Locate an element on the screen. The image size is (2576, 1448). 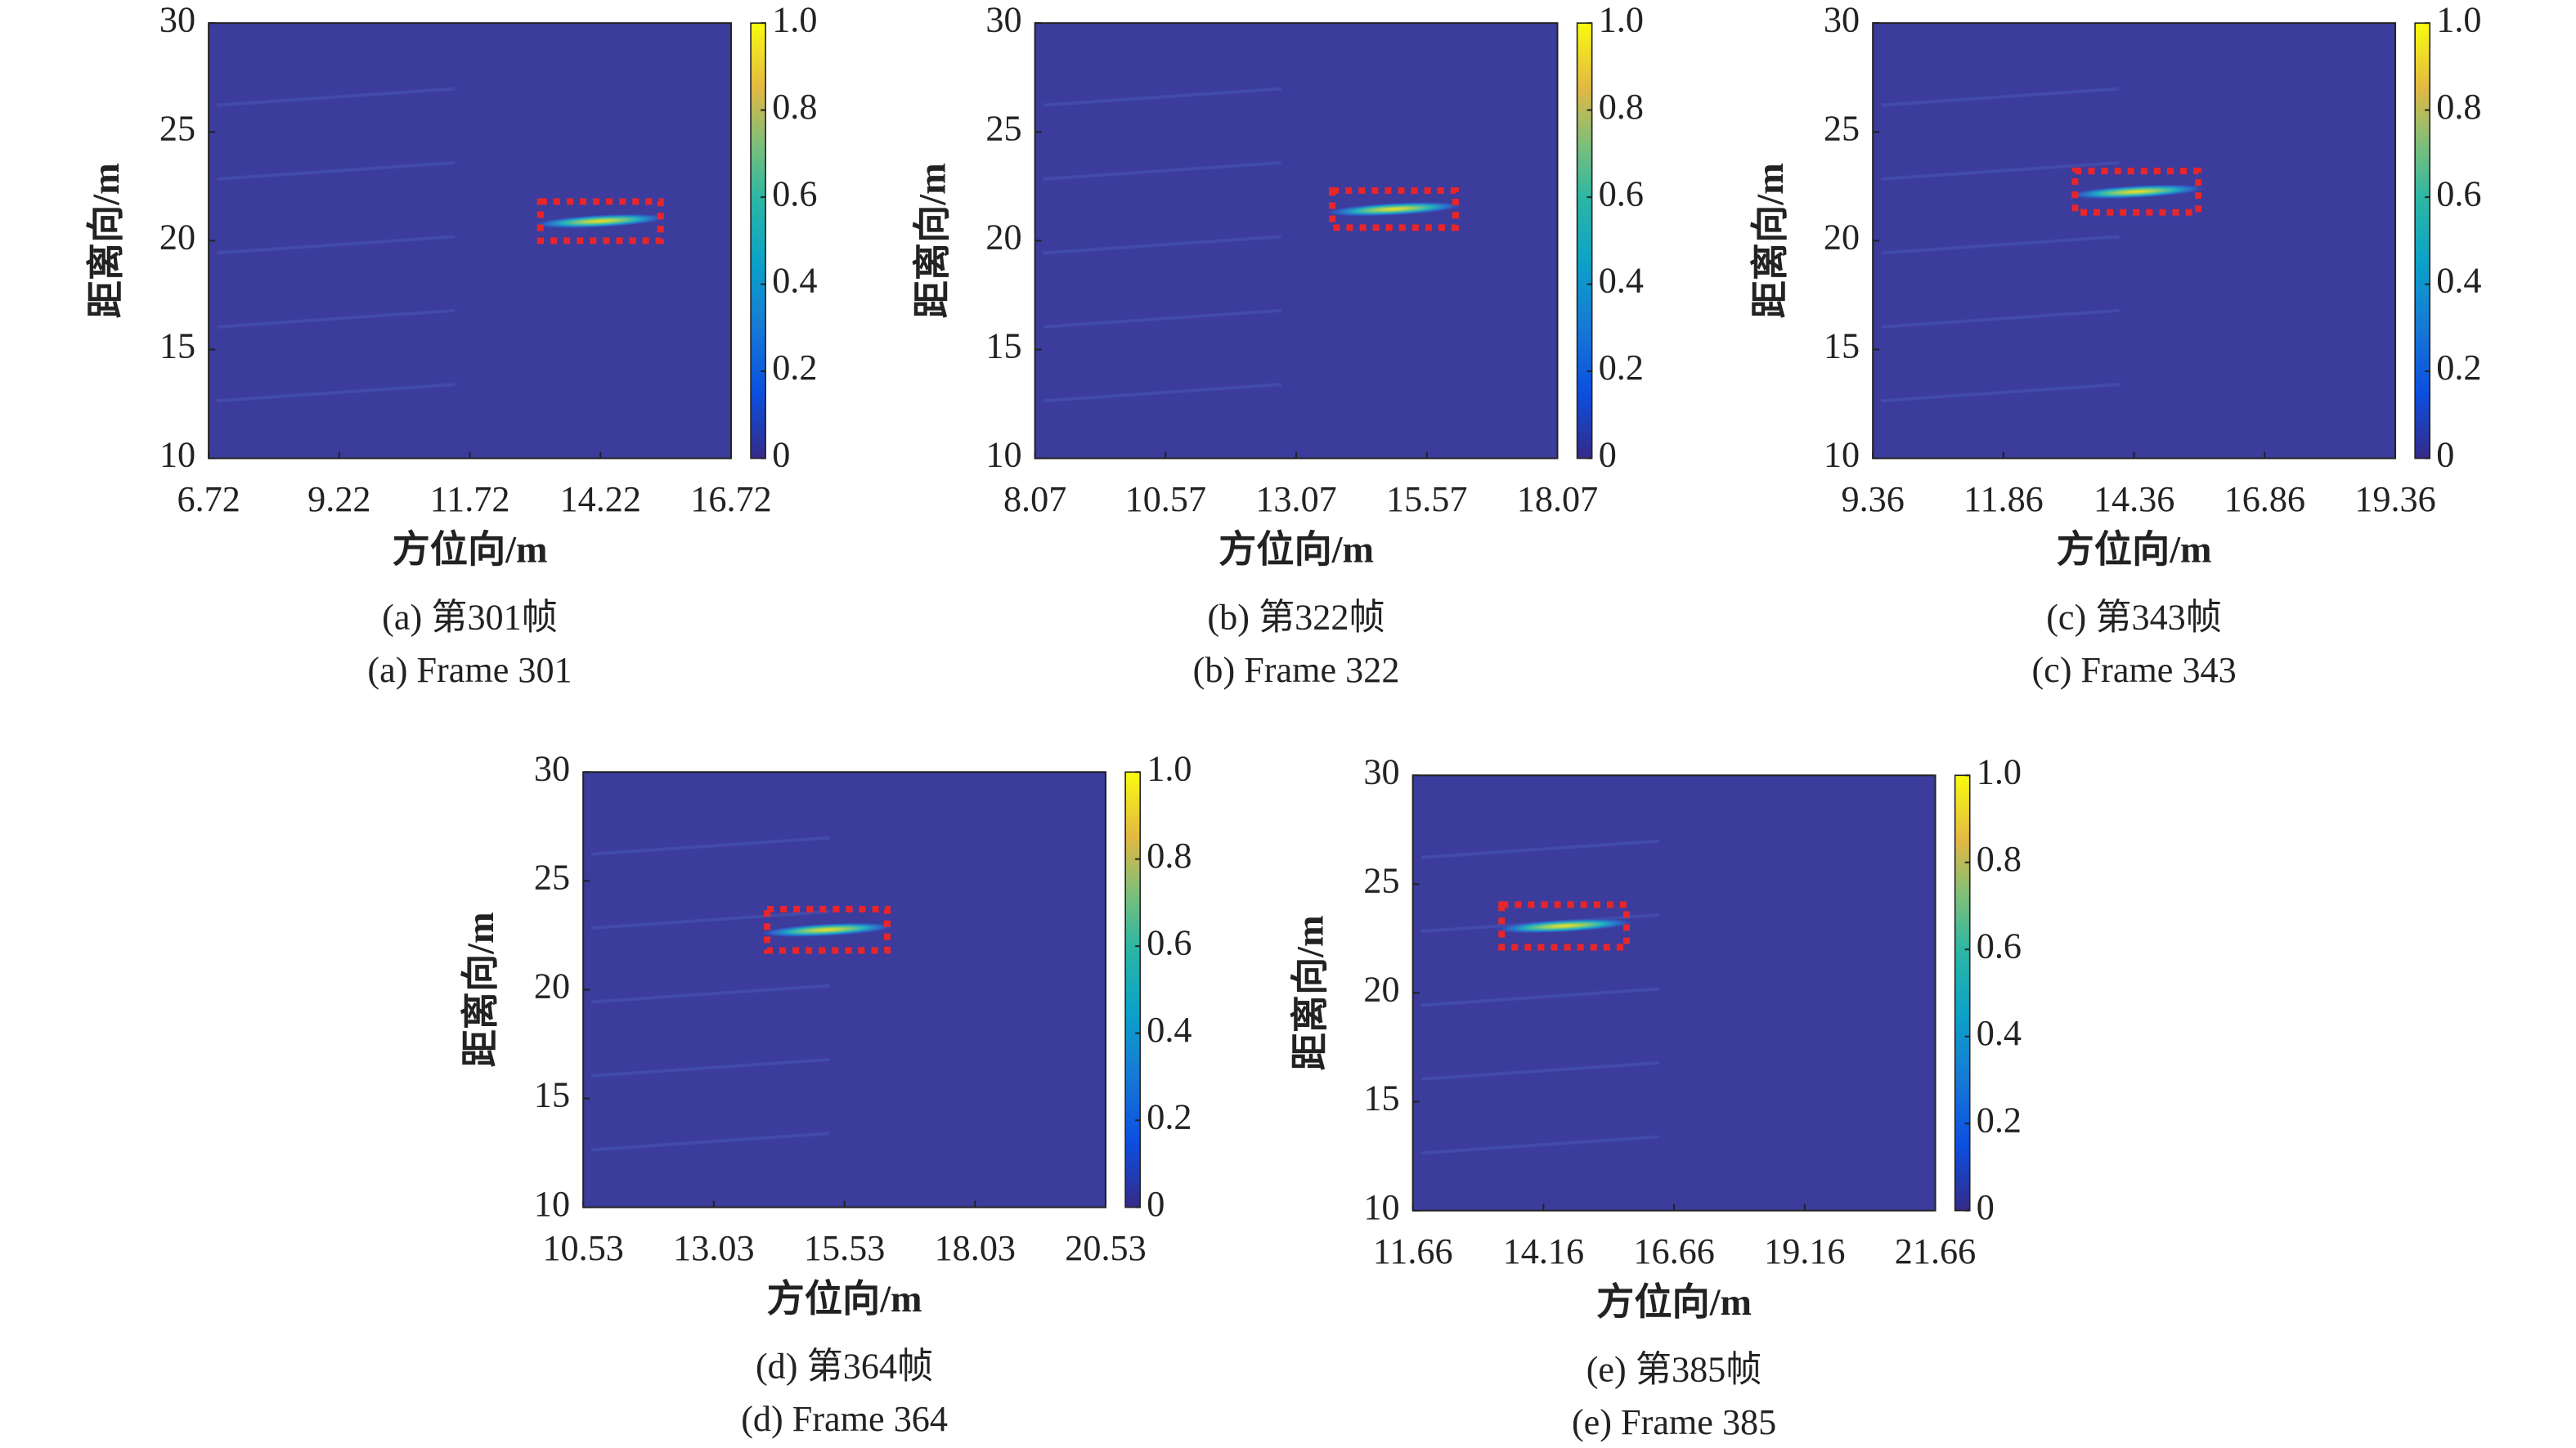
x-tick-label: 11.86 is located at coordinates (2004, 499).